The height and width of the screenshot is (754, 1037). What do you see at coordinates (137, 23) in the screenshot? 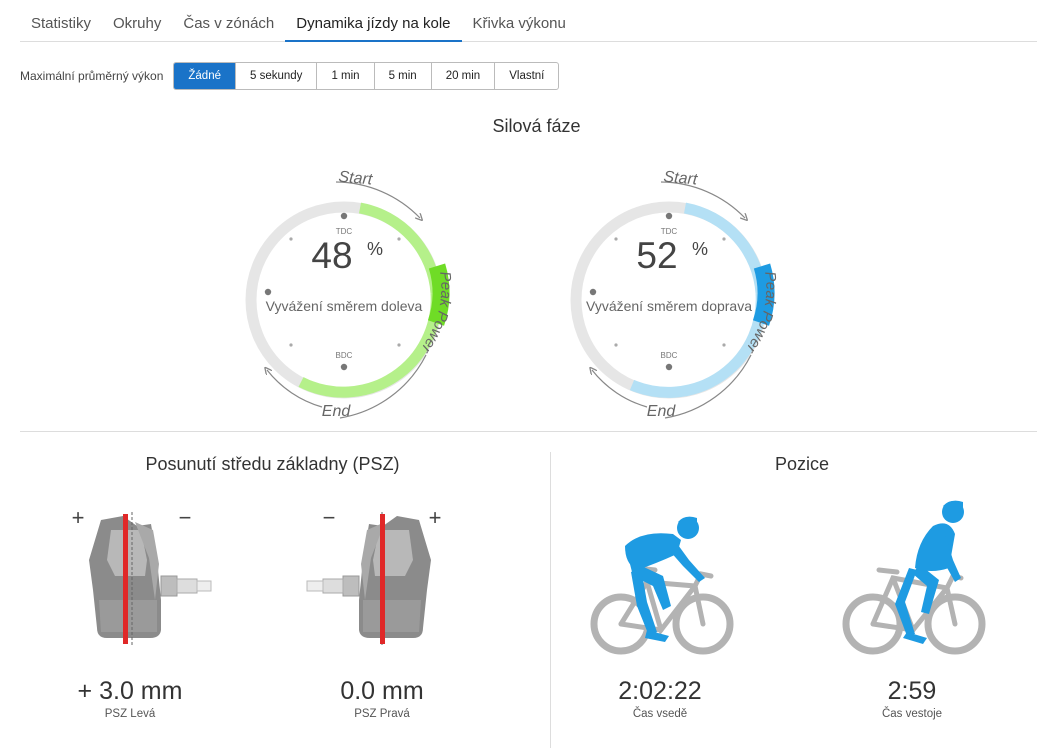
I see `tab-laps: Okruhy` at bounding box center [137, 23].